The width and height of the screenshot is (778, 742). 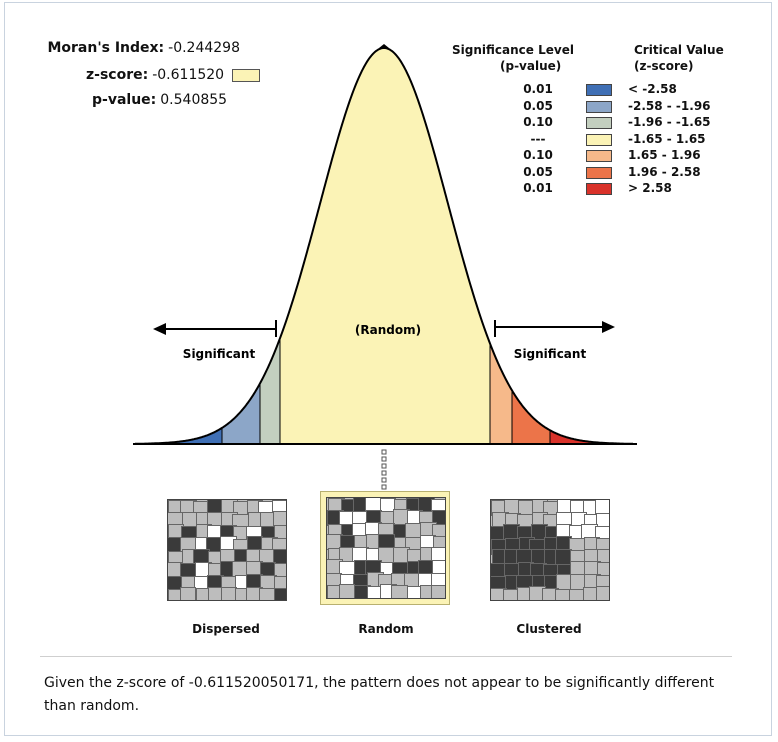 I want to click on legend-row: 0.01 < -2.58, so click(x=596, y=90).